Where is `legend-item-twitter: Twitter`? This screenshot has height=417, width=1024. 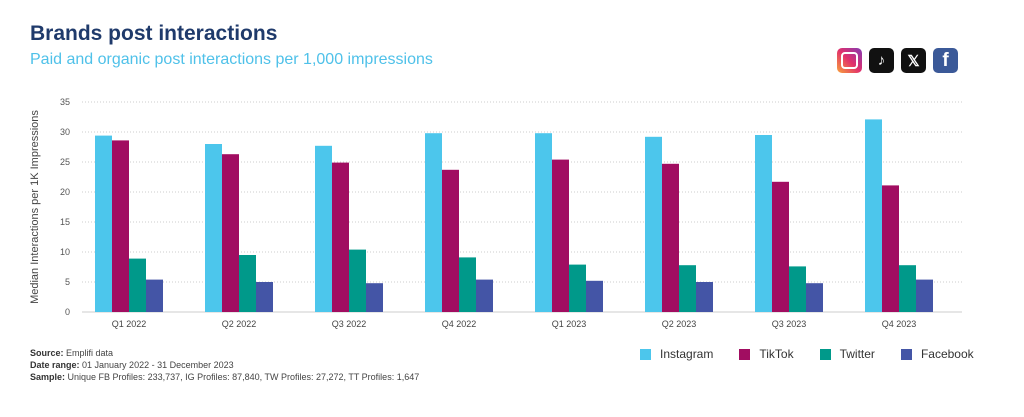
legend-item-twitter: Twitter is located at coordinates (847, 354).